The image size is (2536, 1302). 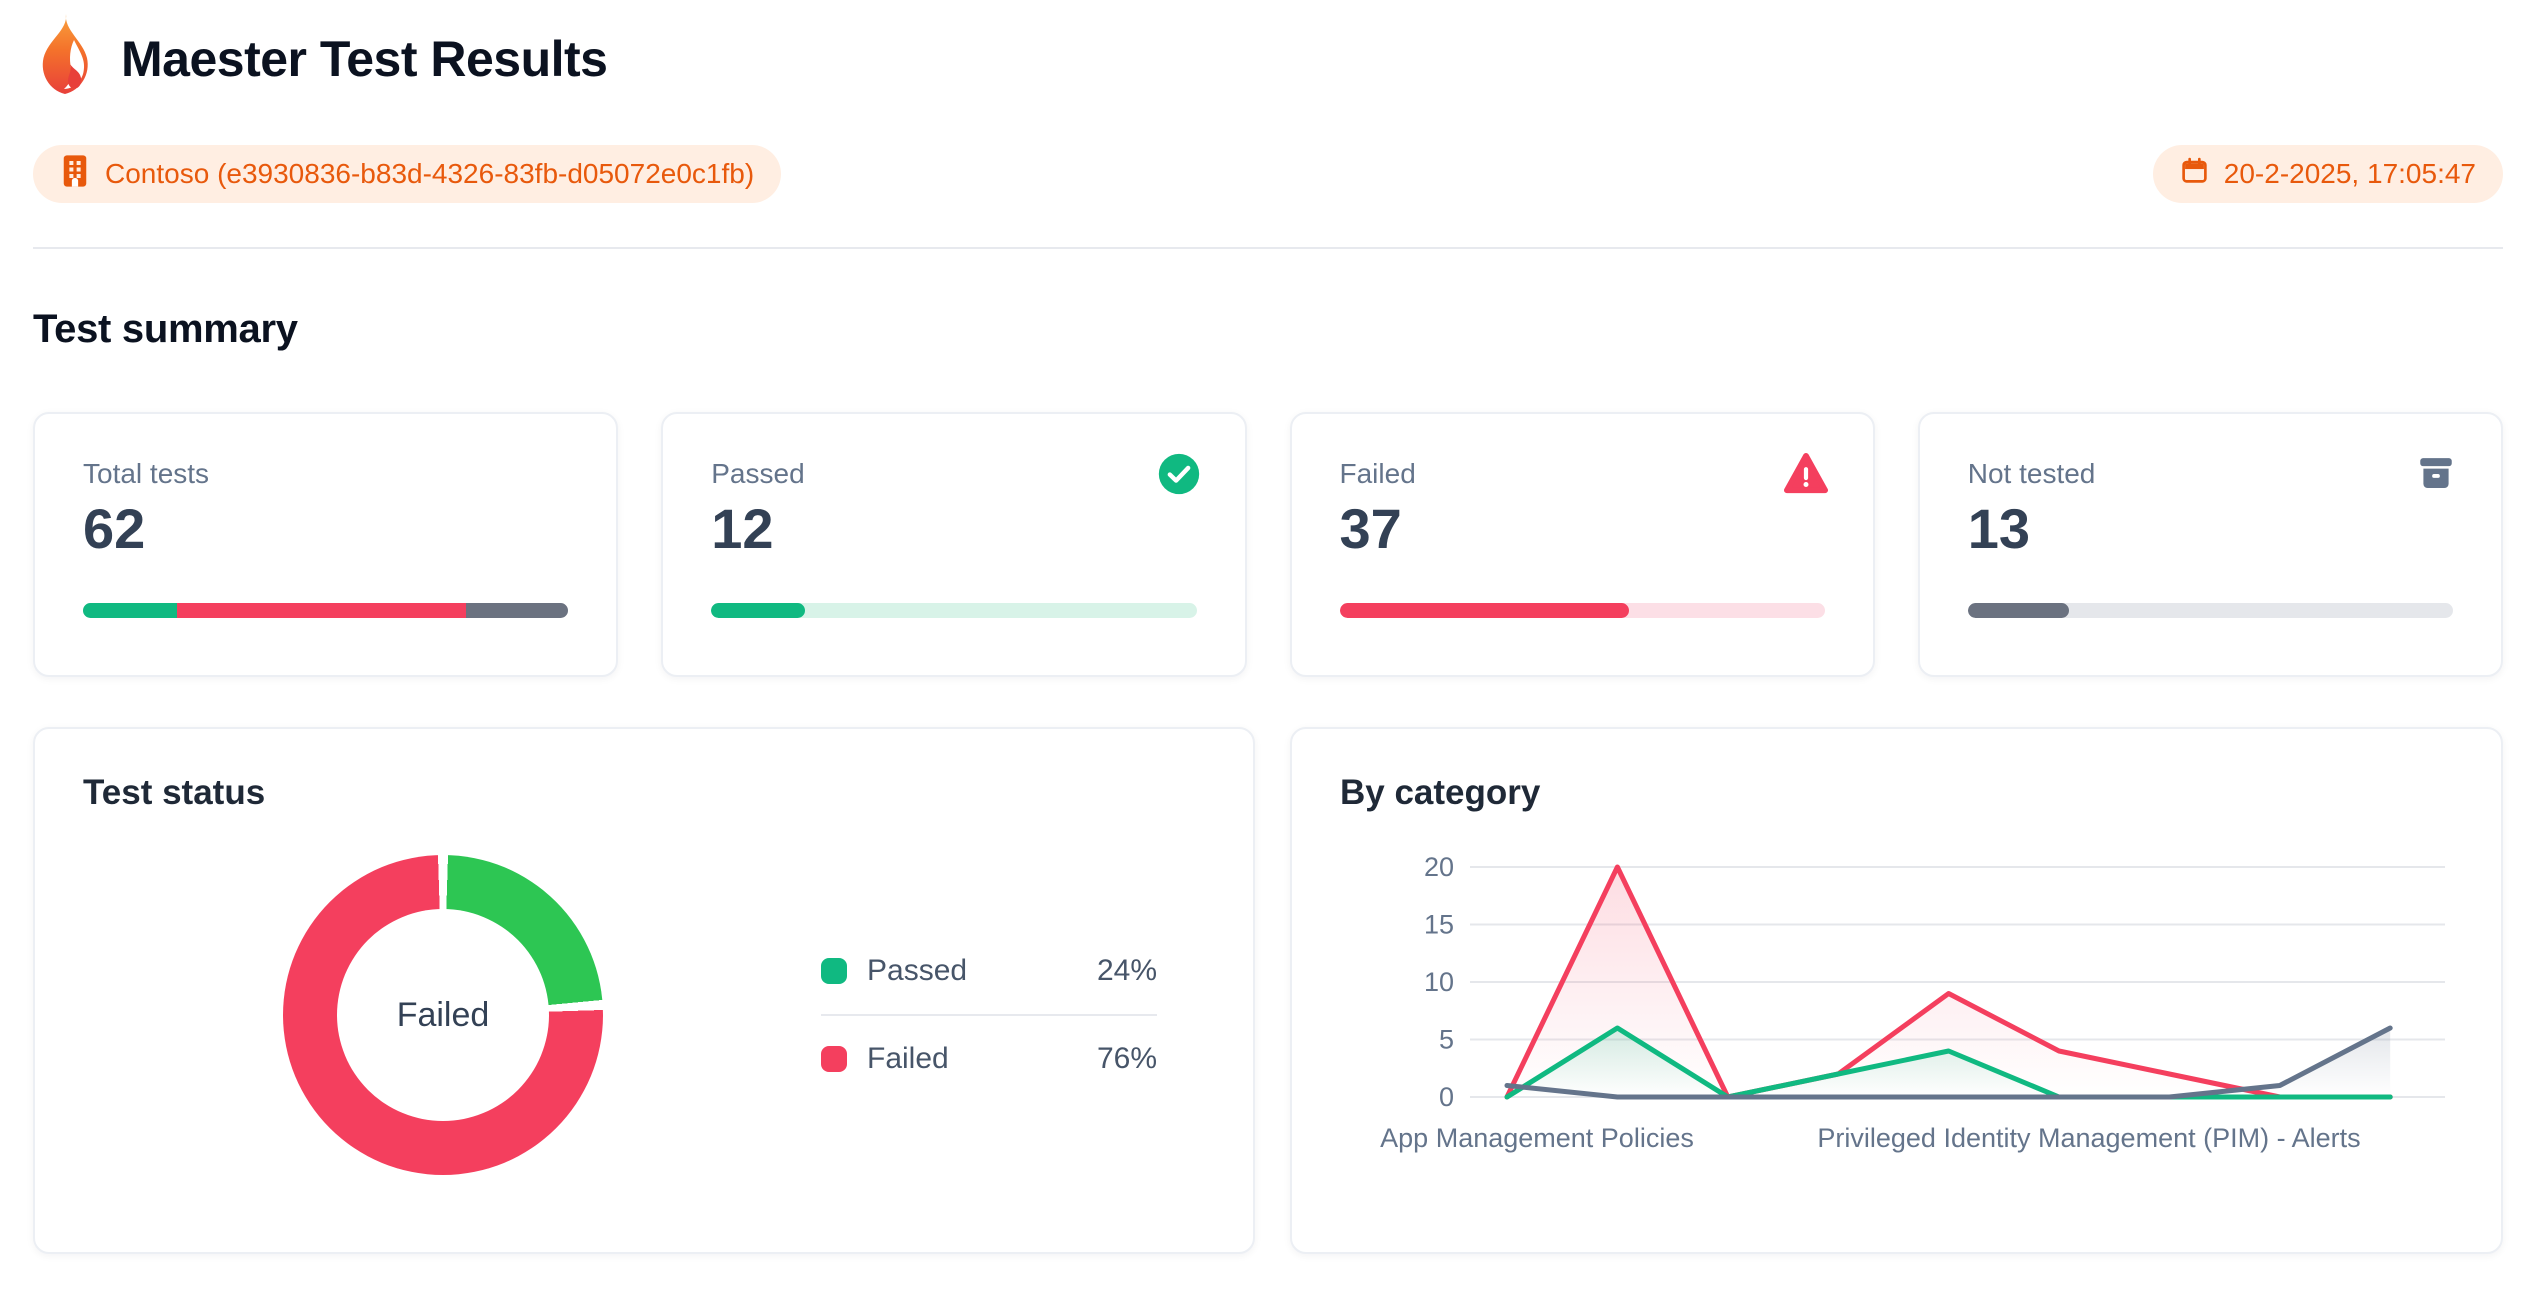 I want to click on total-tests-card: Total tests 62, so click(x=326, y=544).